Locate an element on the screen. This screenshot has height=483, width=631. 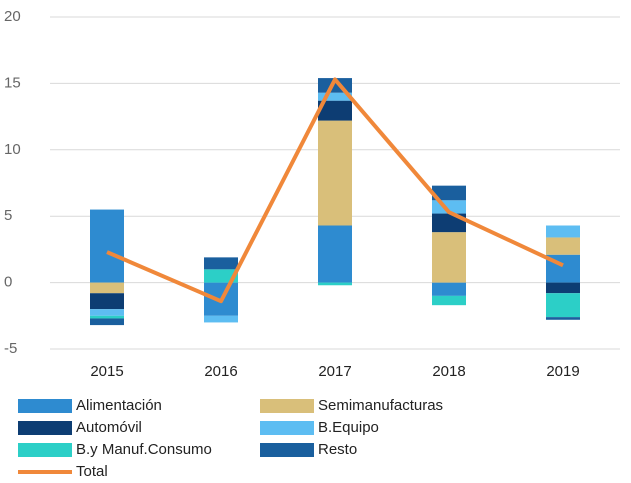
y-tick-label: 20 is located at coordinates (12, 16).